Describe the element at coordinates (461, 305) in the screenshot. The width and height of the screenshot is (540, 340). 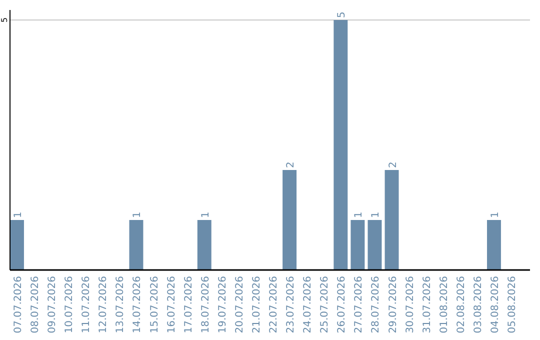
I see `x-tick-label: 02.08.2026` at that location.